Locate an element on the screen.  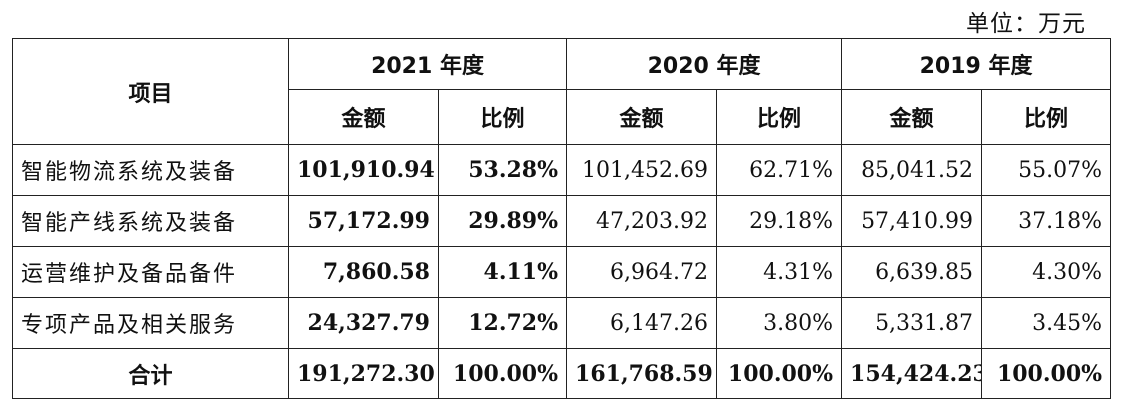
ratio-2020: 3.80% is located at coordinates (779, 323).